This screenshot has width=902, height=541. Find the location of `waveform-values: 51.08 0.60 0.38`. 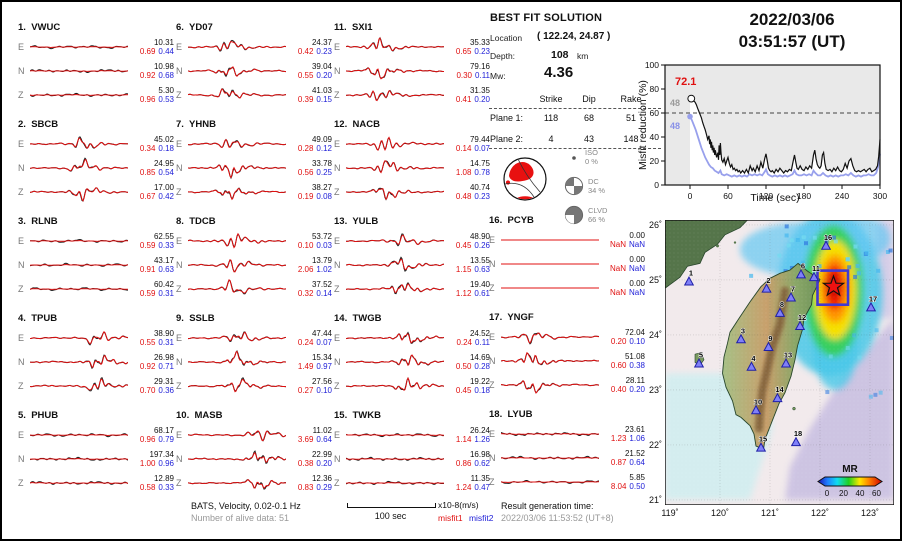

waveform-values: 51.08 0.60 0.38 is located at coordinates (622, 361).